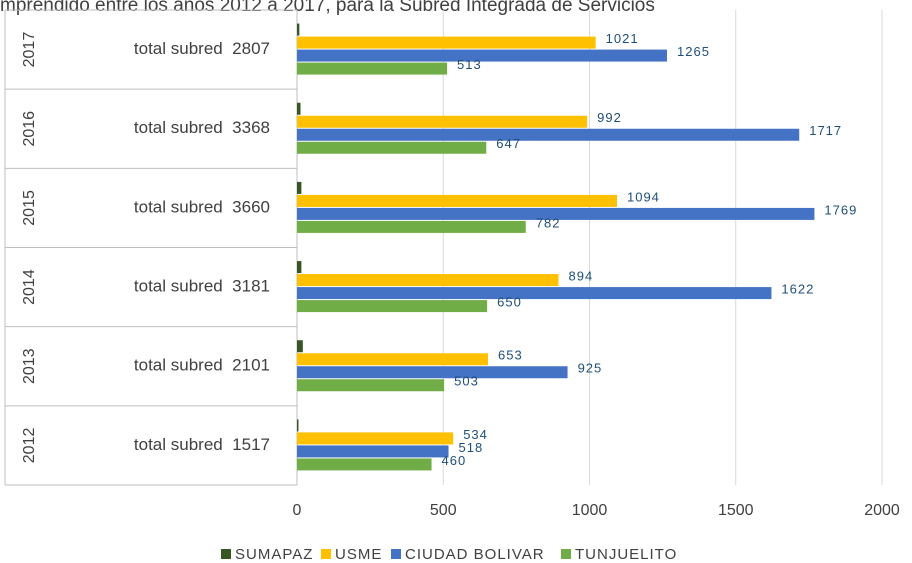 The width and height of the screenshot is (912, 563). Describe the element at coordinates (274, 554) in the screenshot. I see `legend-label: SUMAPAZ` at that location.